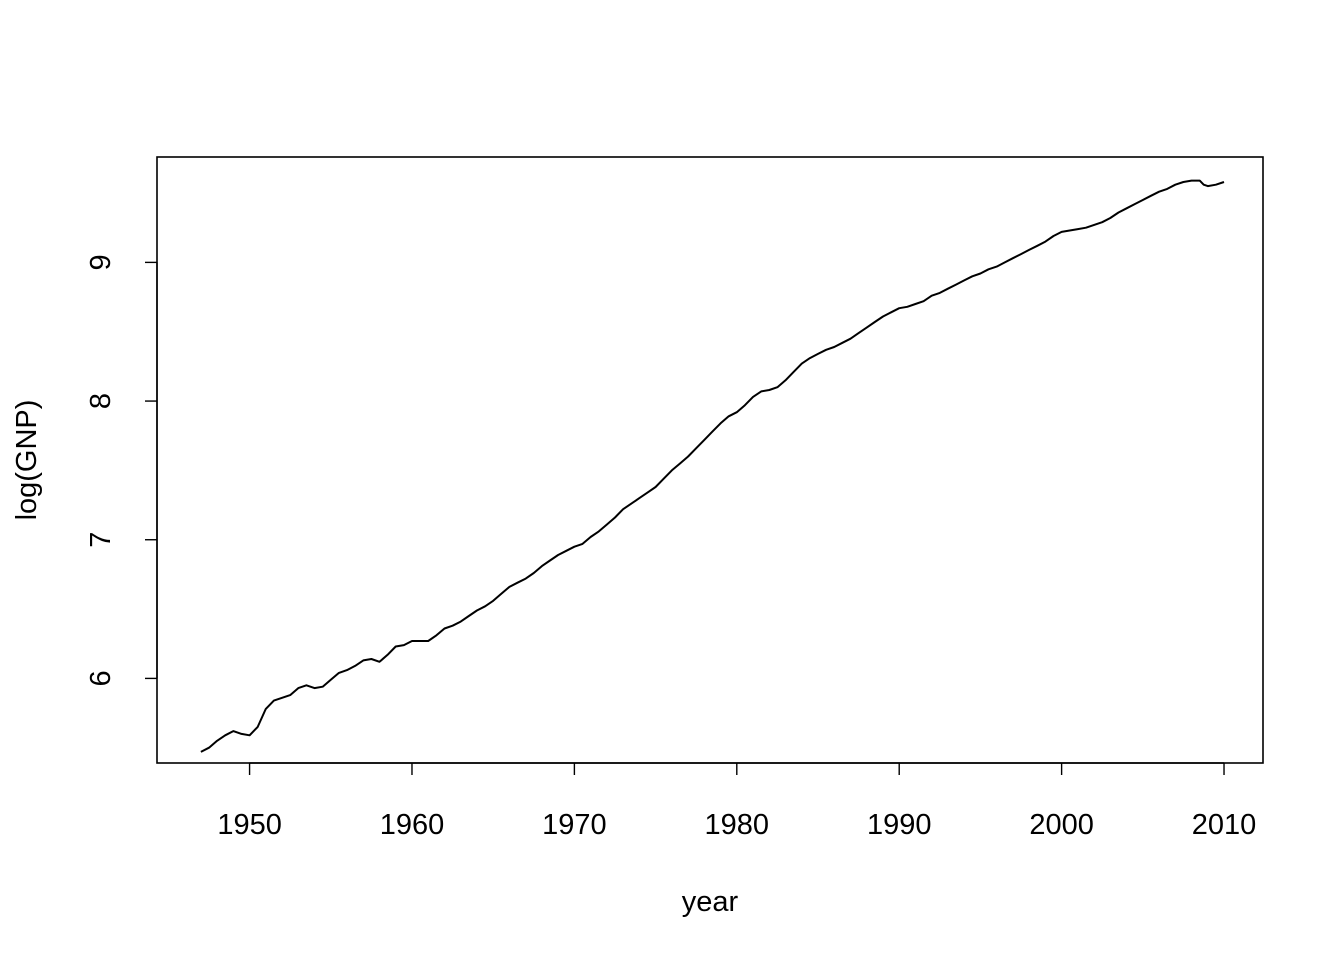 The width and height of the screenshot is (1344, 960). I want to click on x-tick-label: 1960, so click(412, 825).